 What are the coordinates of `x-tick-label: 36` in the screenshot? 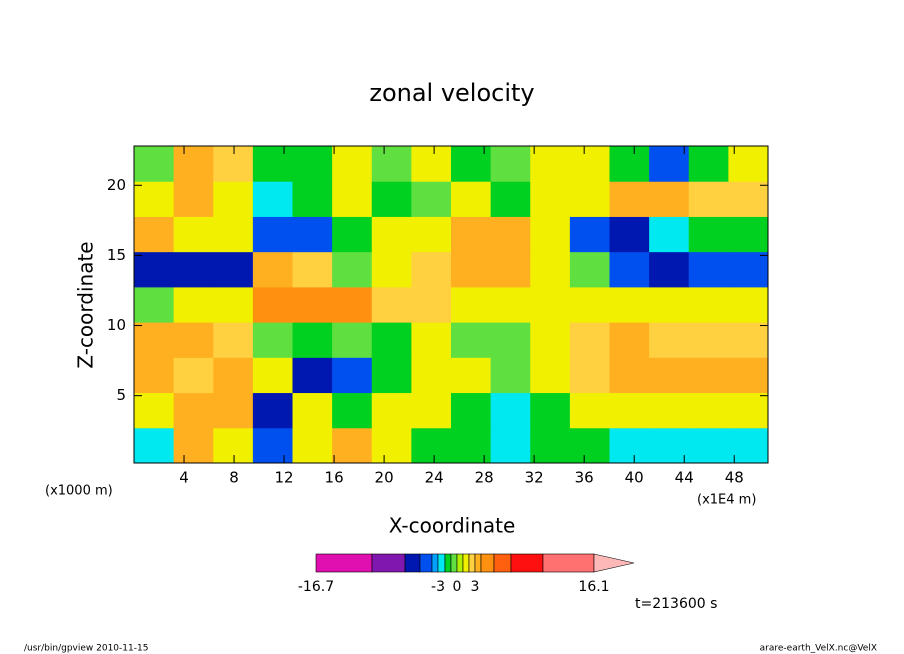 It's located at (584, 478).